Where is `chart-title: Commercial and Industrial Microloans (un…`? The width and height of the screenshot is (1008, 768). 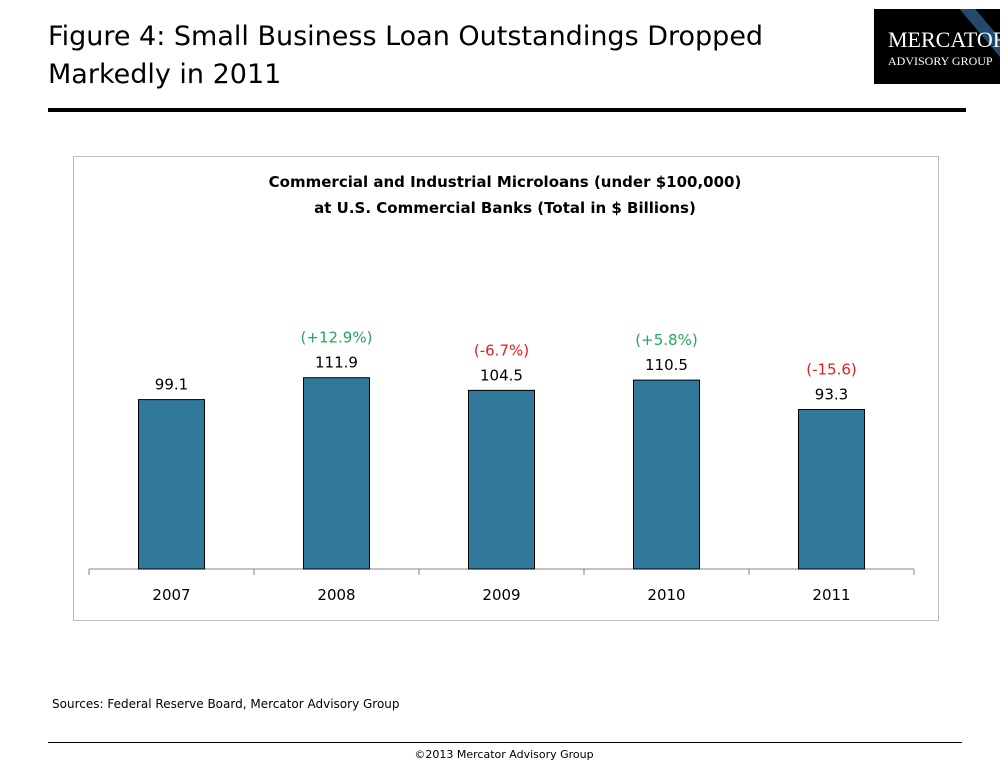 chart-title: Commercial and Industrial Microloans (un… is located at coordinates (505, 182).